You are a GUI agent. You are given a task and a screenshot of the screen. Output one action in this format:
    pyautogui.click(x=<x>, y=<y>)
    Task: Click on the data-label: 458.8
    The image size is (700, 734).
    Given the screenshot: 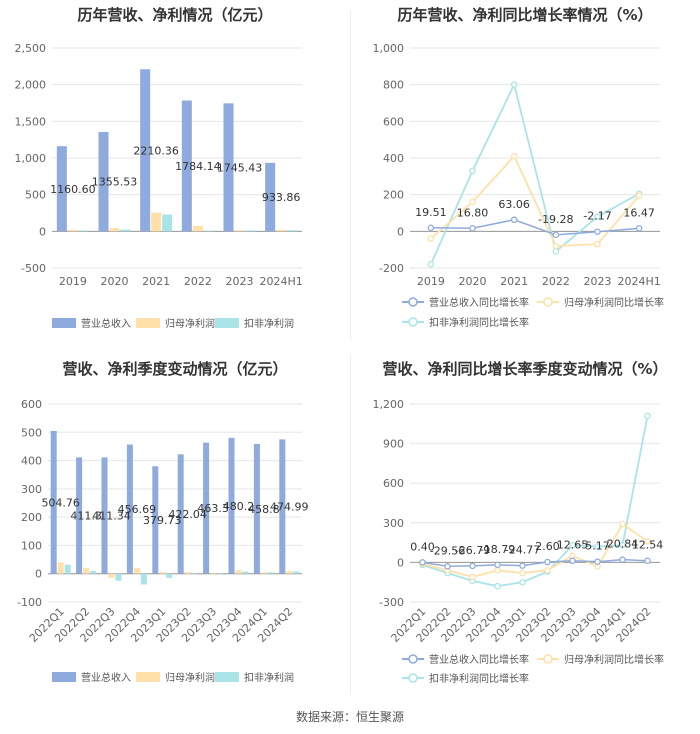 What is the action you would take?
    pyautogui.click(x=264, y=509)
    